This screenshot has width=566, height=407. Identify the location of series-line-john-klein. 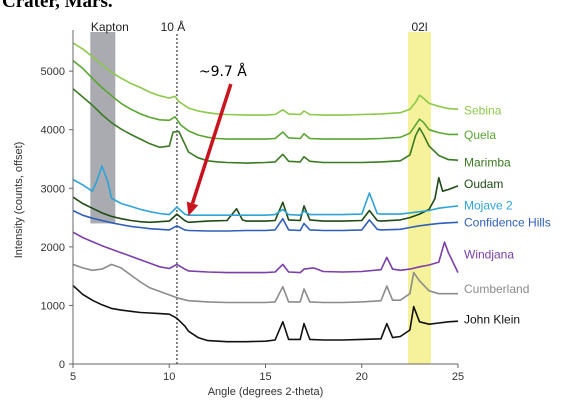
(265, 313).